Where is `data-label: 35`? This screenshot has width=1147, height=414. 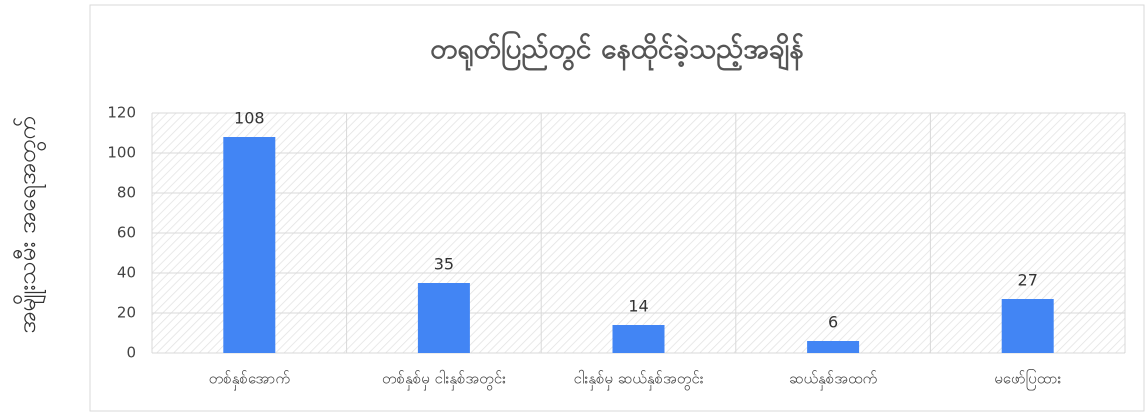
data-label: 35 is located at coordinates (444, 264).